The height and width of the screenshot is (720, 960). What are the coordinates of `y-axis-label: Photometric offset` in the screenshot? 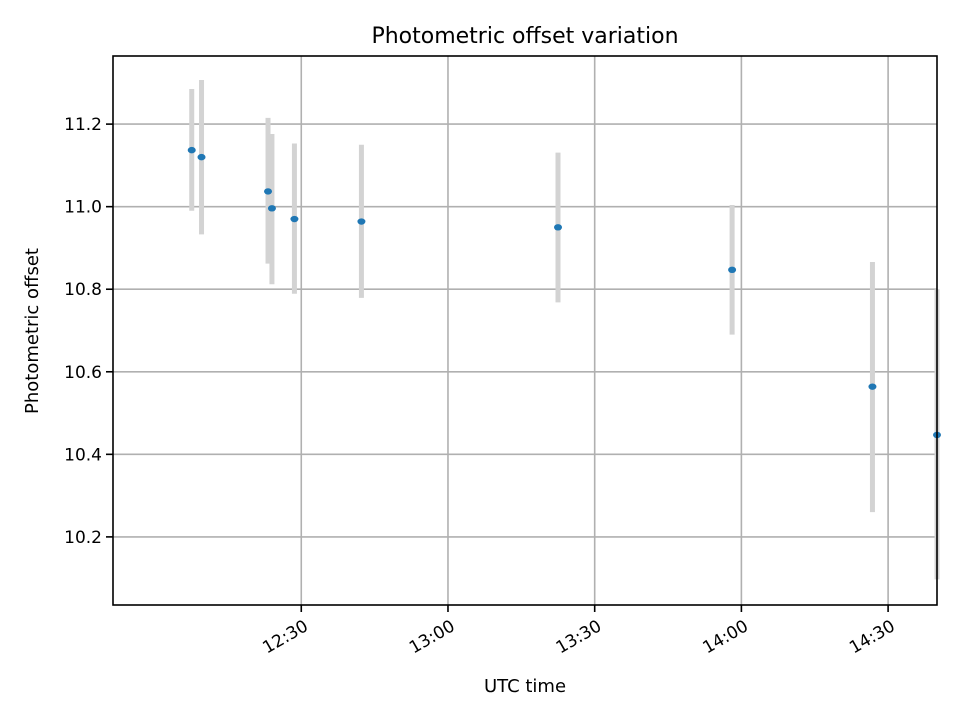 It's located at (32, 331).